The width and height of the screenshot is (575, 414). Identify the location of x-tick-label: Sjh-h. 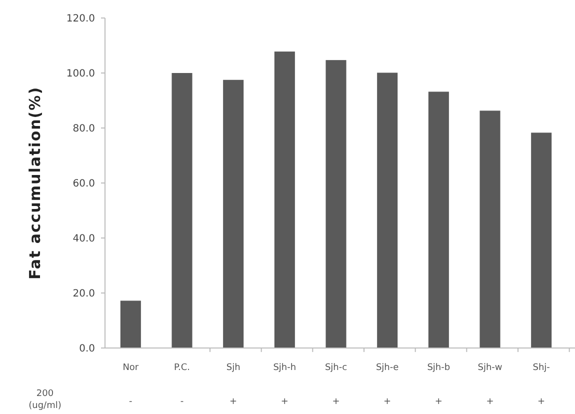
(284, 368).